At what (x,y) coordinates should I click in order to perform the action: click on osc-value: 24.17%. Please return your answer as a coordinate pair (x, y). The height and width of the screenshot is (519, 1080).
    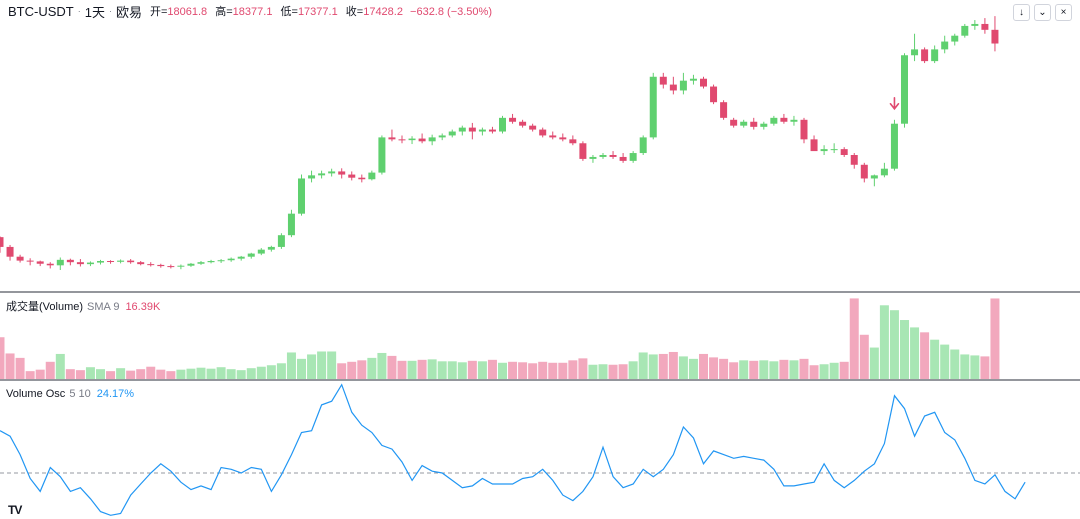
    Looking at the image, I should click on (115, 394).